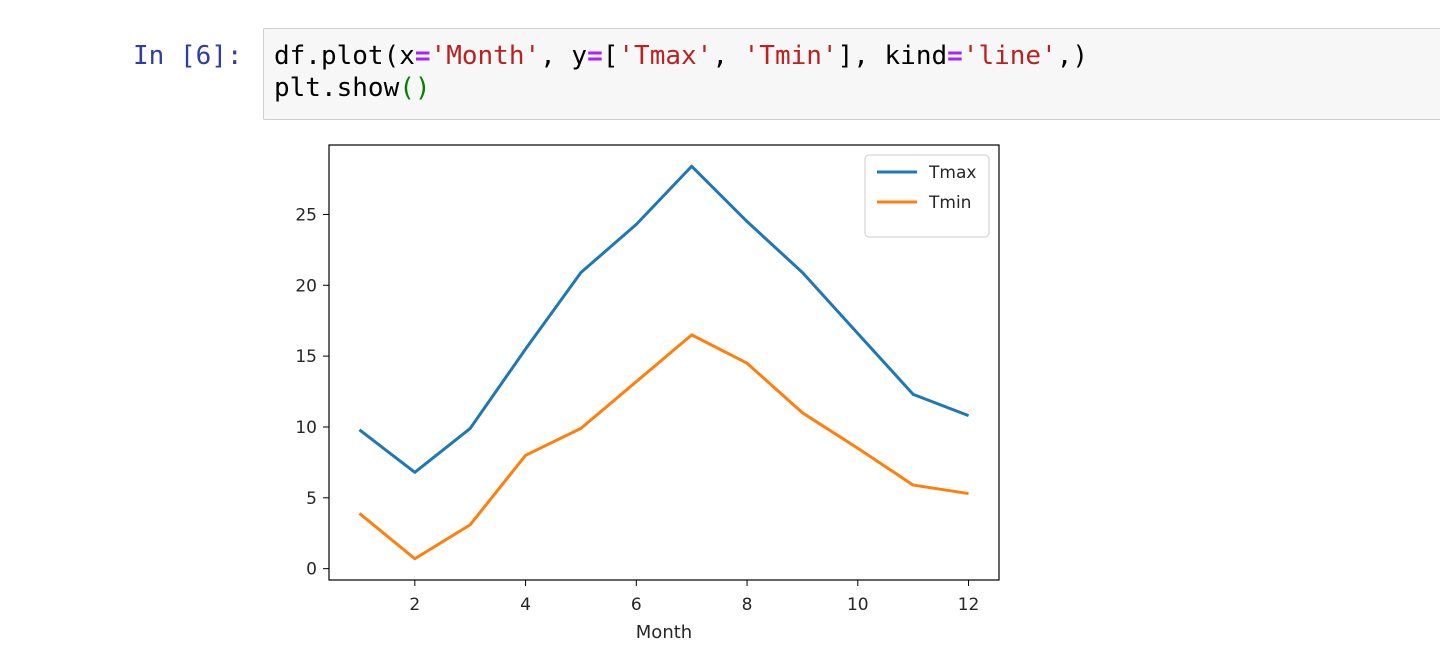  Describe the element at coordinates (969, 605) in the screenshot. I see `x-tick-label: 12` at that location.